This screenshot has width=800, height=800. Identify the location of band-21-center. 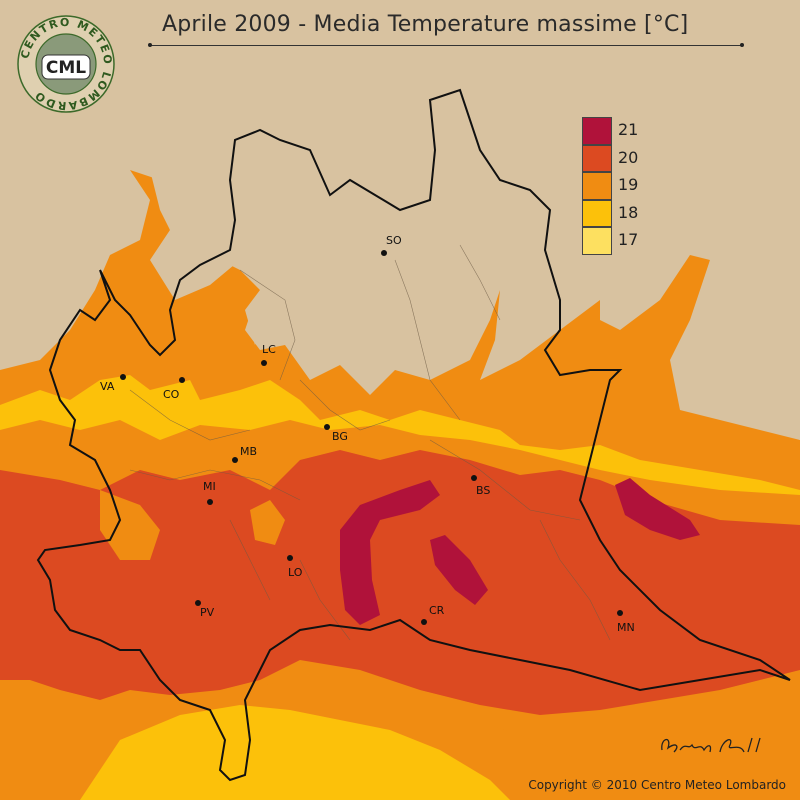
(390, 552).